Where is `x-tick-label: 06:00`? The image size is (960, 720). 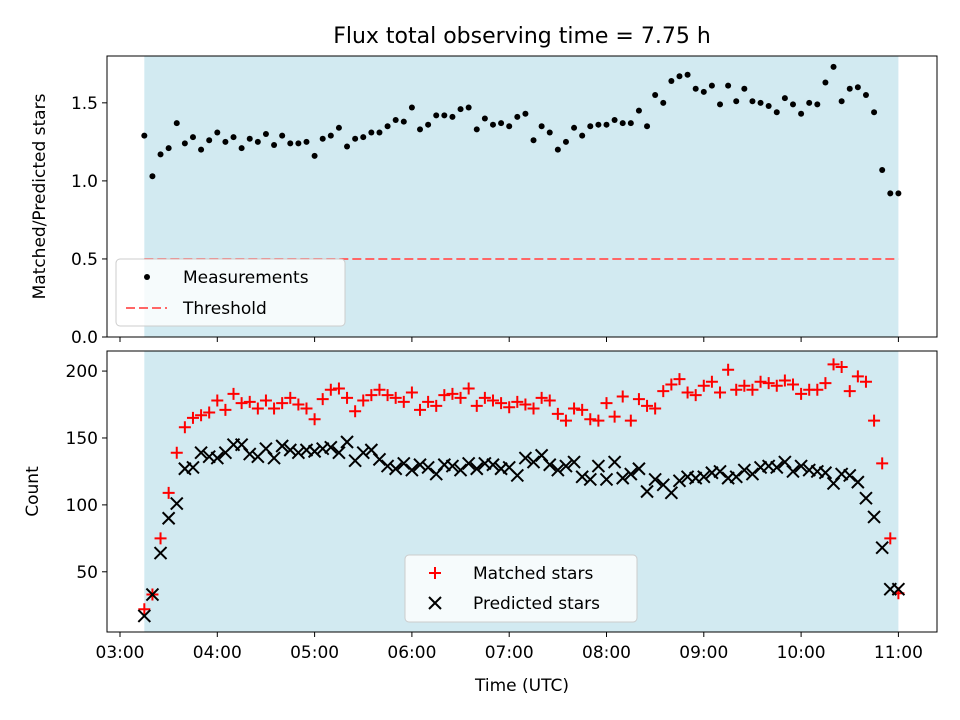 x-tick-label: 06:00 is located at coordinates (411, 653).